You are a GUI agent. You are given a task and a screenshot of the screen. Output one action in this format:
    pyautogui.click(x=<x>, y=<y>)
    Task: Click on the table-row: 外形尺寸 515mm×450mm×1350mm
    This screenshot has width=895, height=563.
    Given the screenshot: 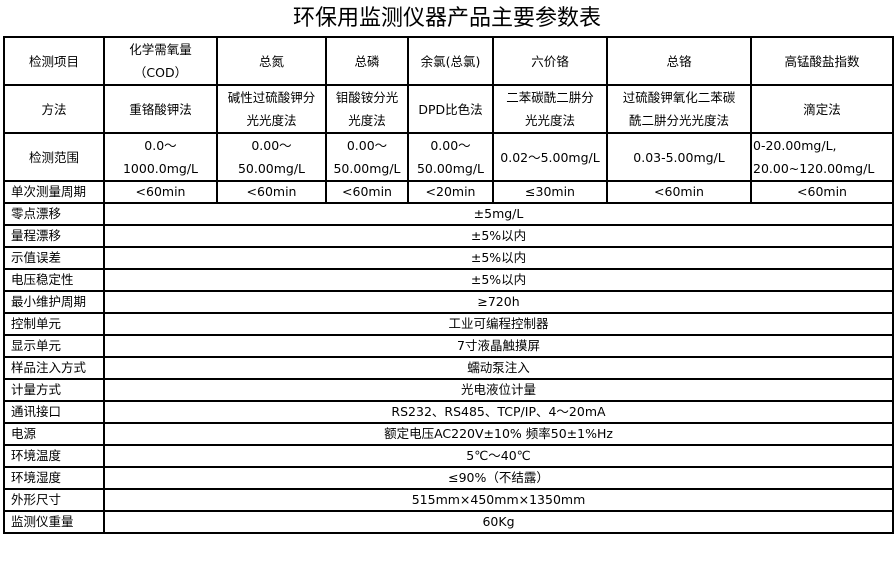 What is the action you would take?
    pyautogui.click(x=448, y=500)
    